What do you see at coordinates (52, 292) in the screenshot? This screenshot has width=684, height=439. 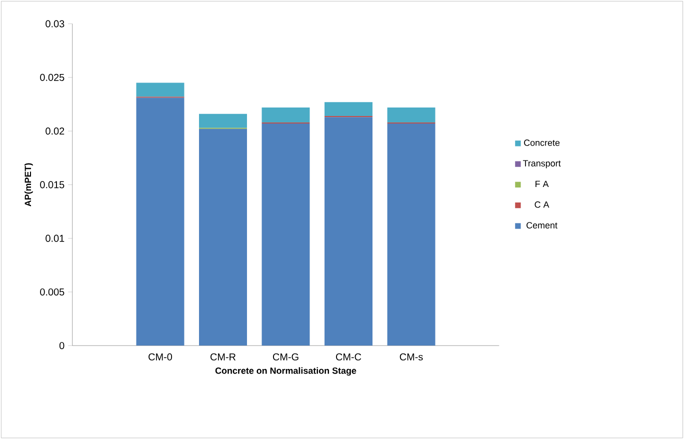 I see `y-tick-label: 0.005` at bounding box center [52, 292].